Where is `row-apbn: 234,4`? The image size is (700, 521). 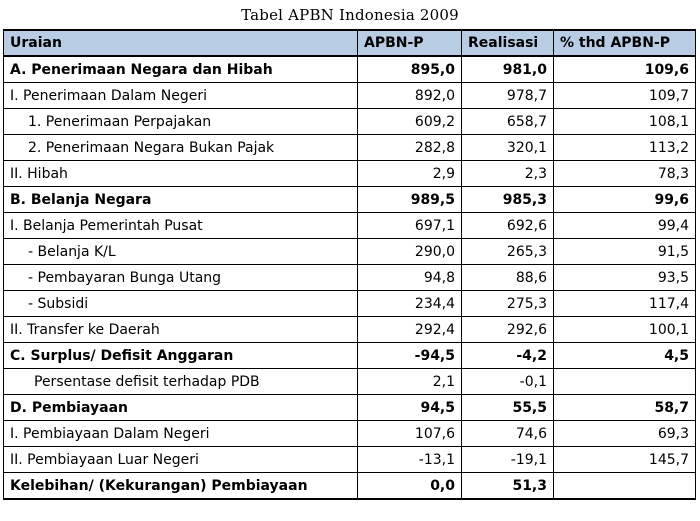 row-apbn: 234,4 is located at coordinates (409, 303).